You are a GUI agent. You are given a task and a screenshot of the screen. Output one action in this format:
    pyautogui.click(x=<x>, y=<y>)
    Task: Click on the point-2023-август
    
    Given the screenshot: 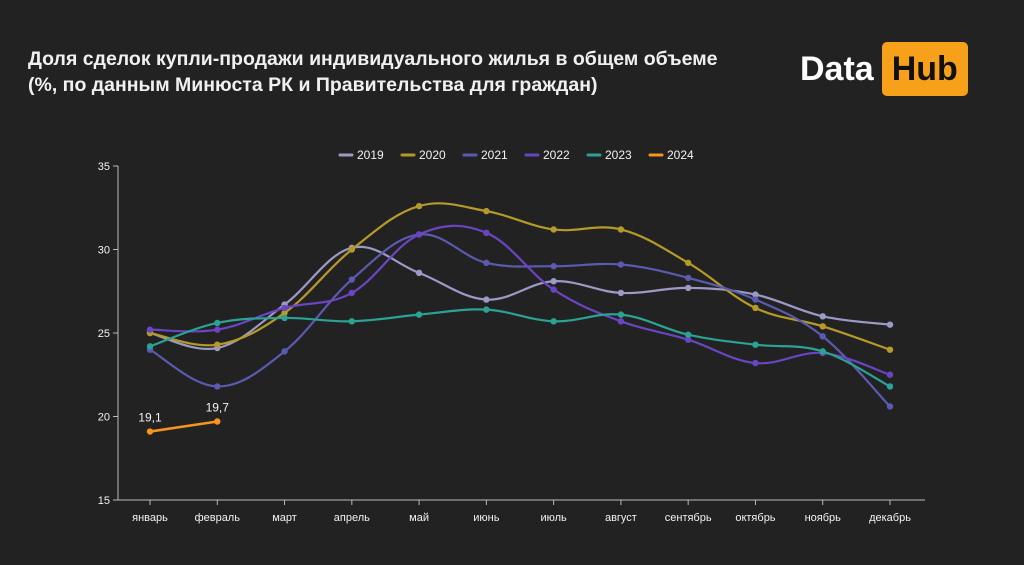 What is the action you would take?
    pyautogui.click(x=621, y=314)
    